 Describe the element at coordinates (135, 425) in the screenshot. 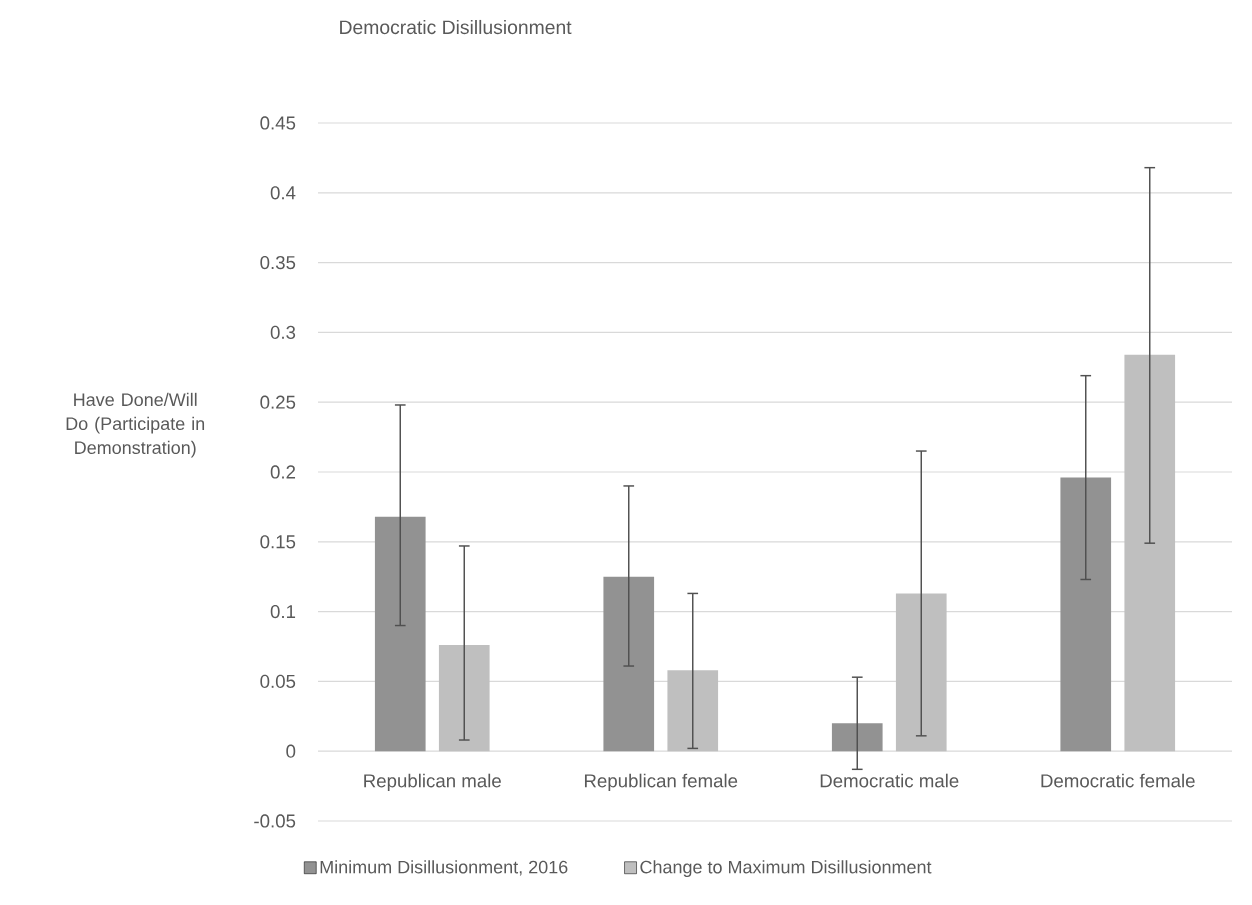

I see `y-axis-title: Have Done/Will Do (Participate in Demonstration)` at that location.